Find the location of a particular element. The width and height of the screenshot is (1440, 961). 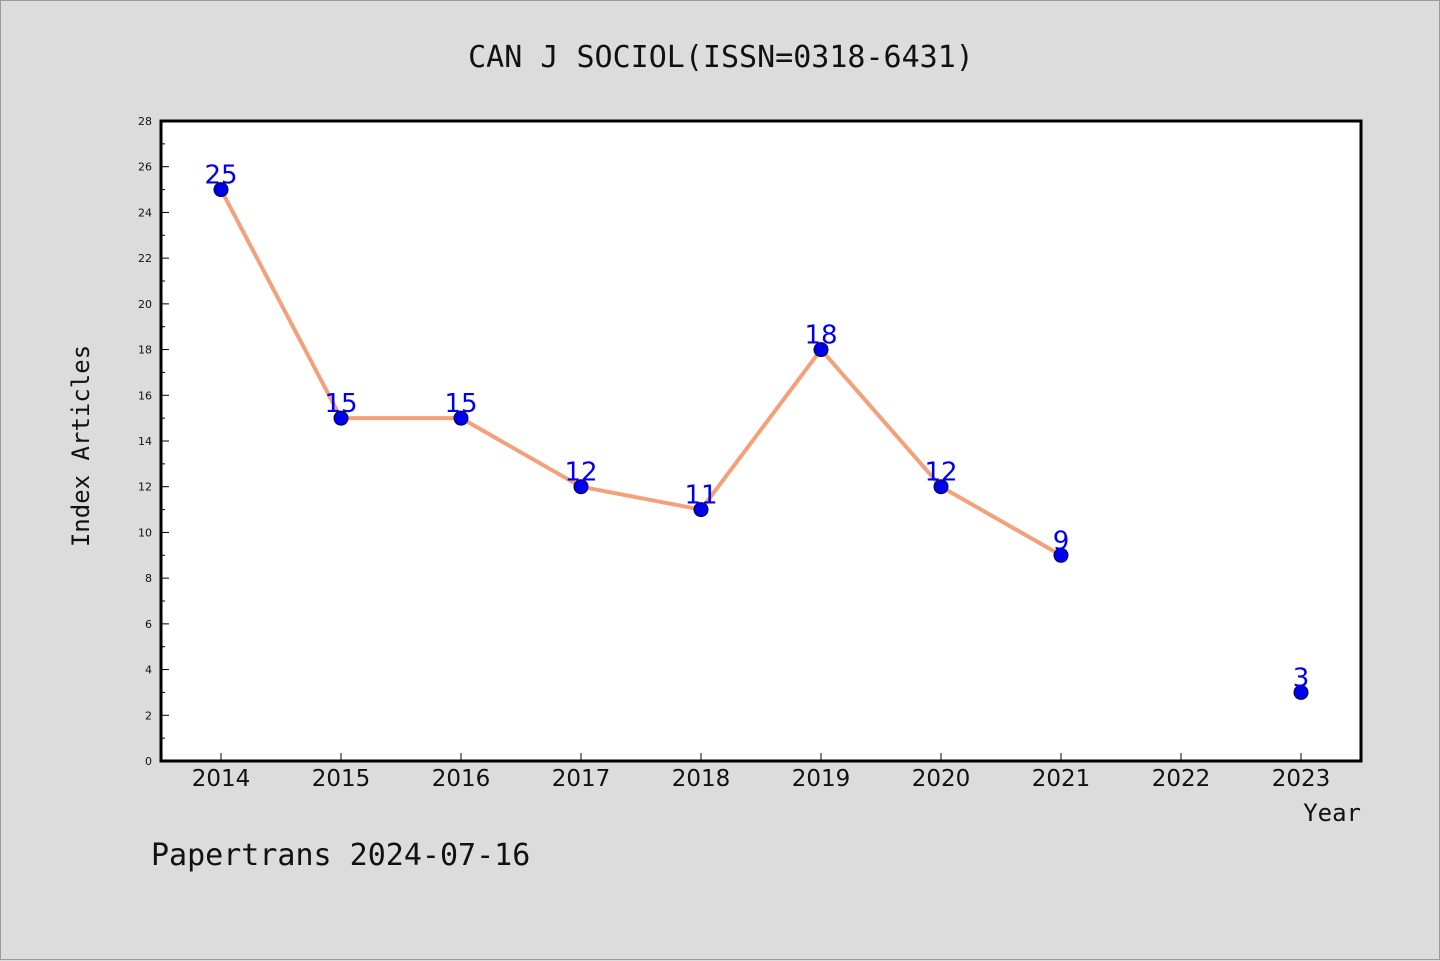

x-tick-label: 2015 is located at coordinates (341, 779).